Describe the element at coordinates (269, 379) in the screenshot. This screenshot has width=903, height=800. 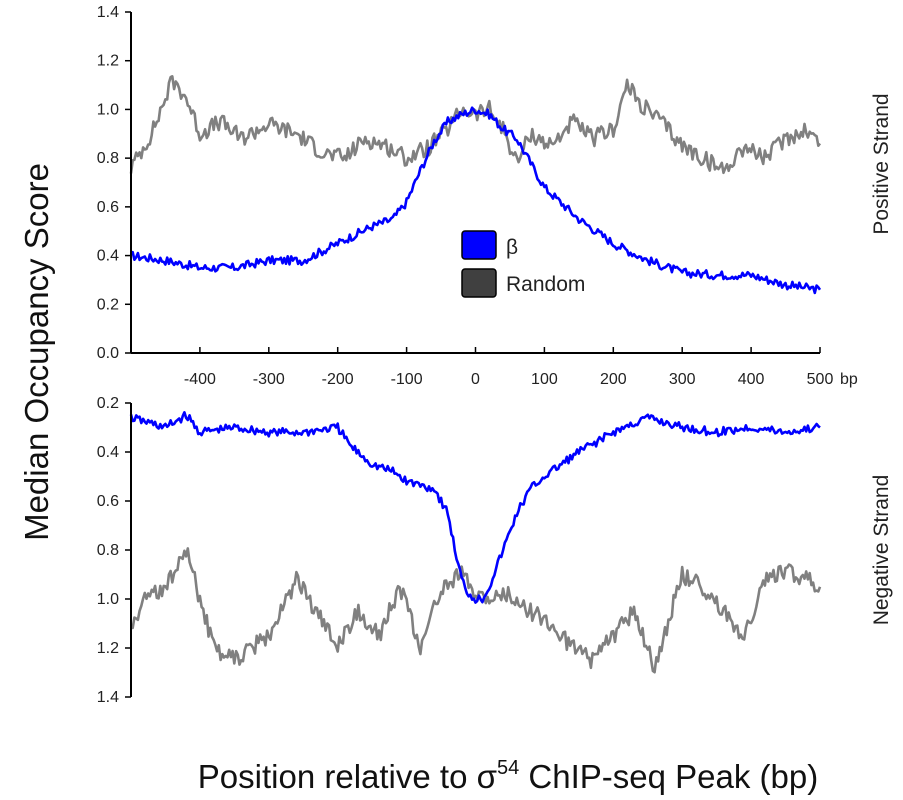
I see `x-tick-label: -300` at that location.